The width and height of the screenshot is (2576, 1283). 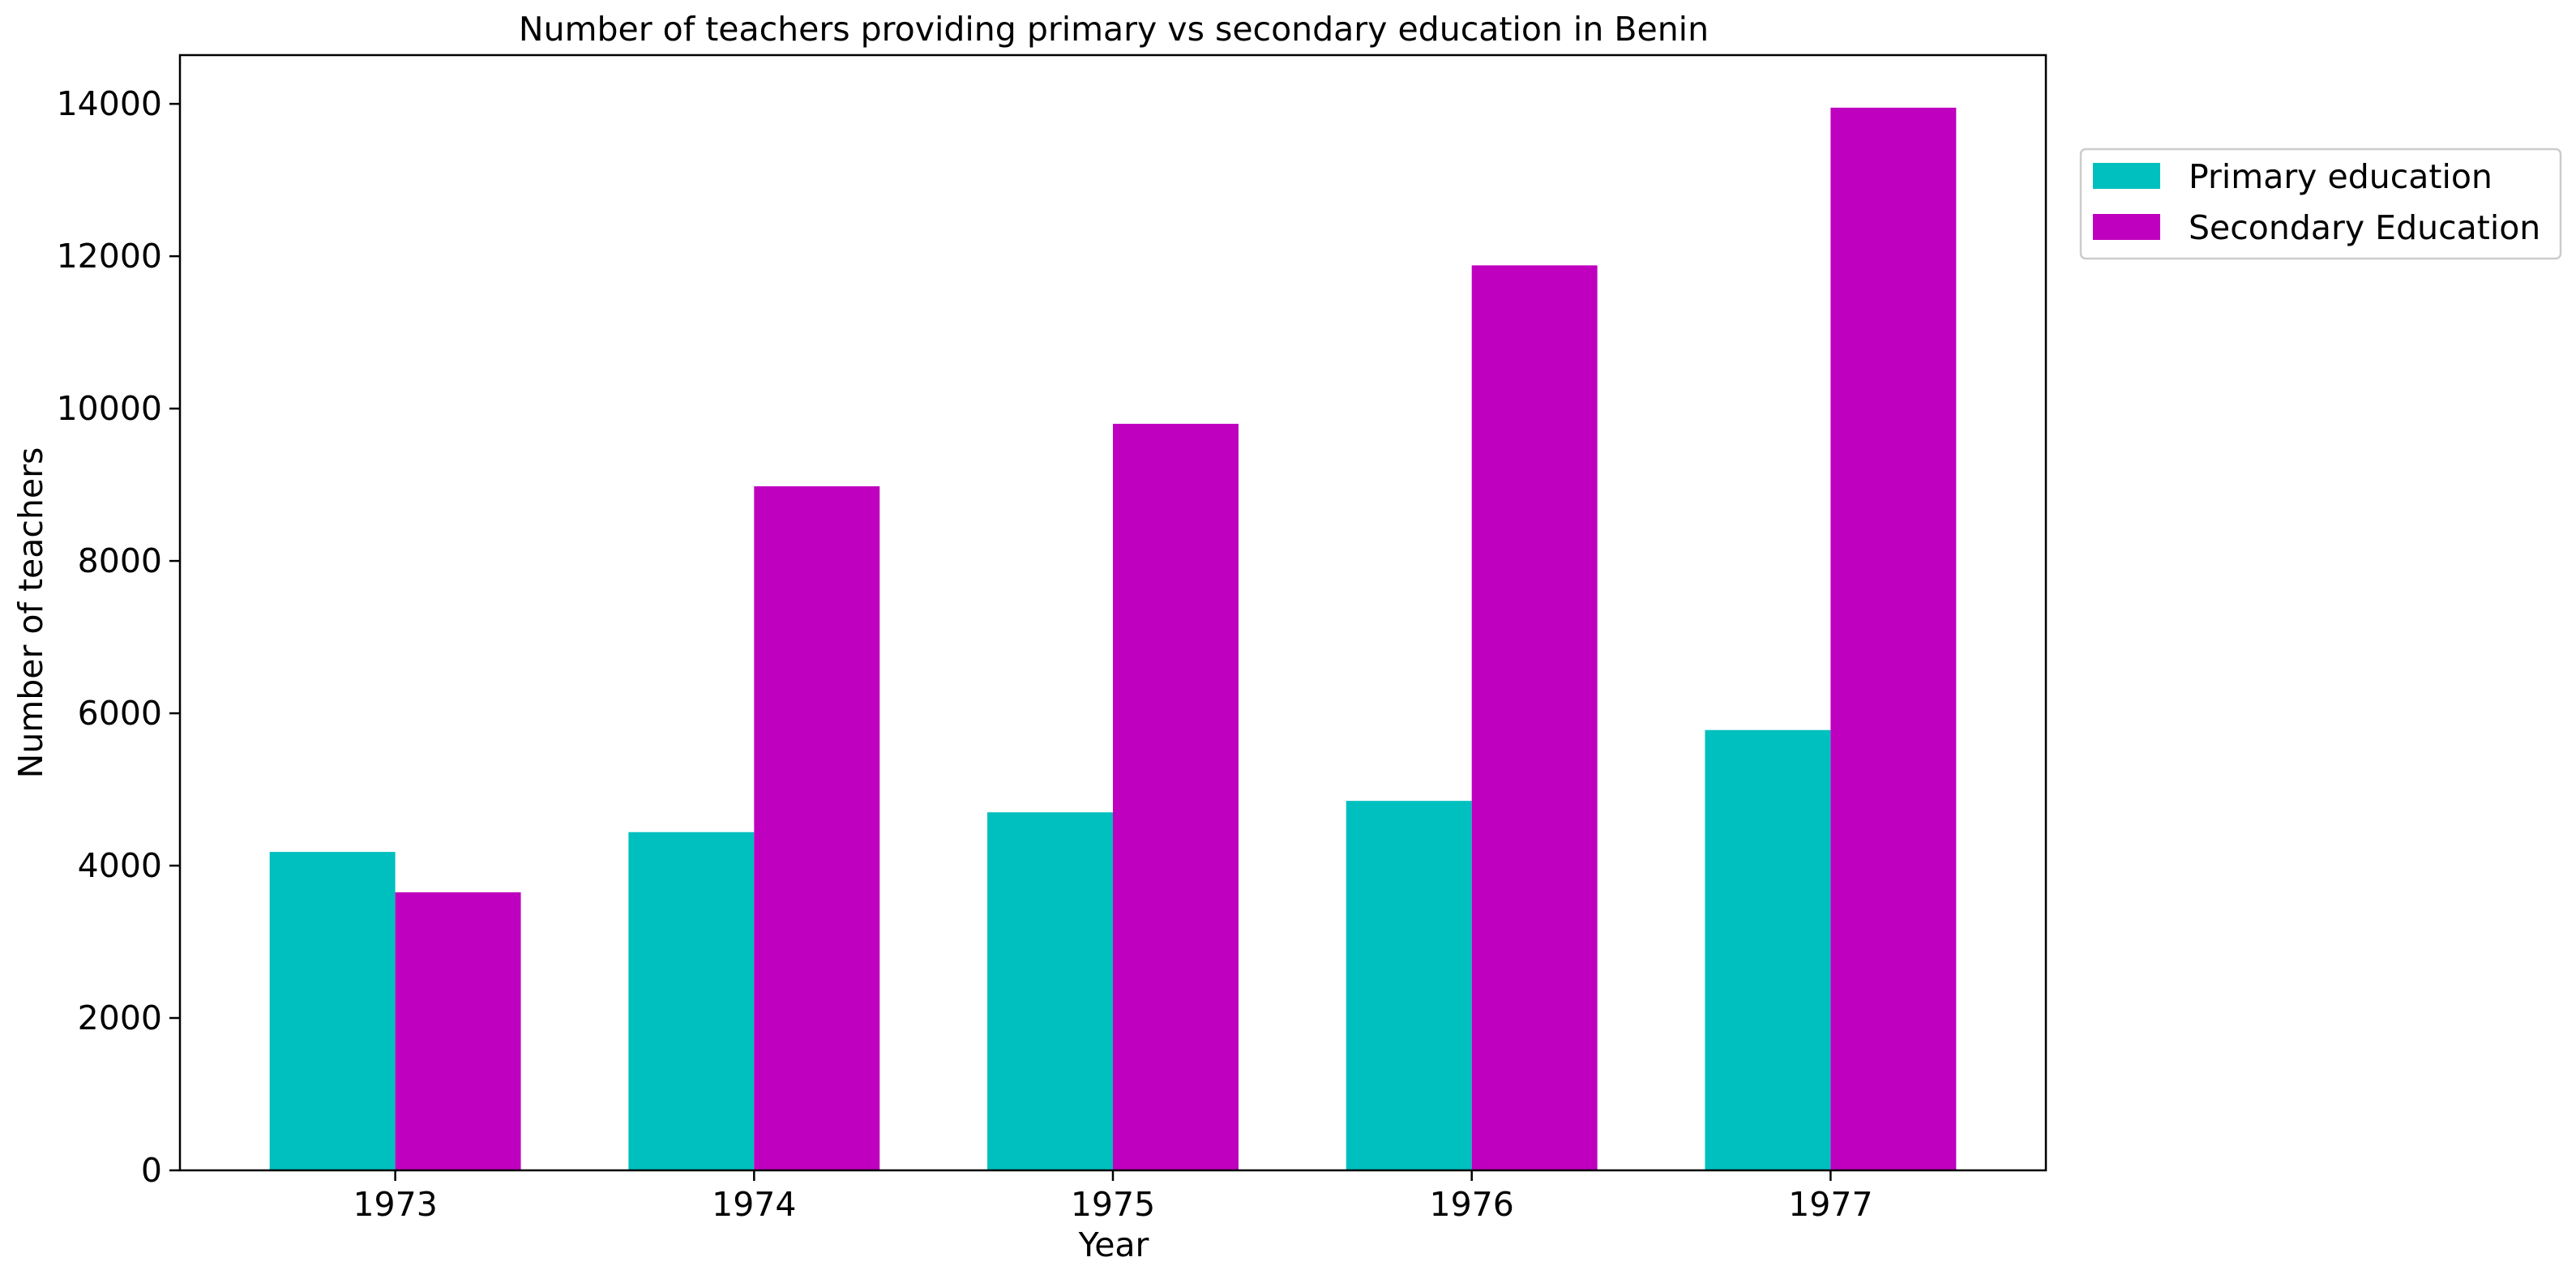 I want to click on x-axis-ticks: 1973 1974 1975 1976 1977, so click(x=1113, y=1197).